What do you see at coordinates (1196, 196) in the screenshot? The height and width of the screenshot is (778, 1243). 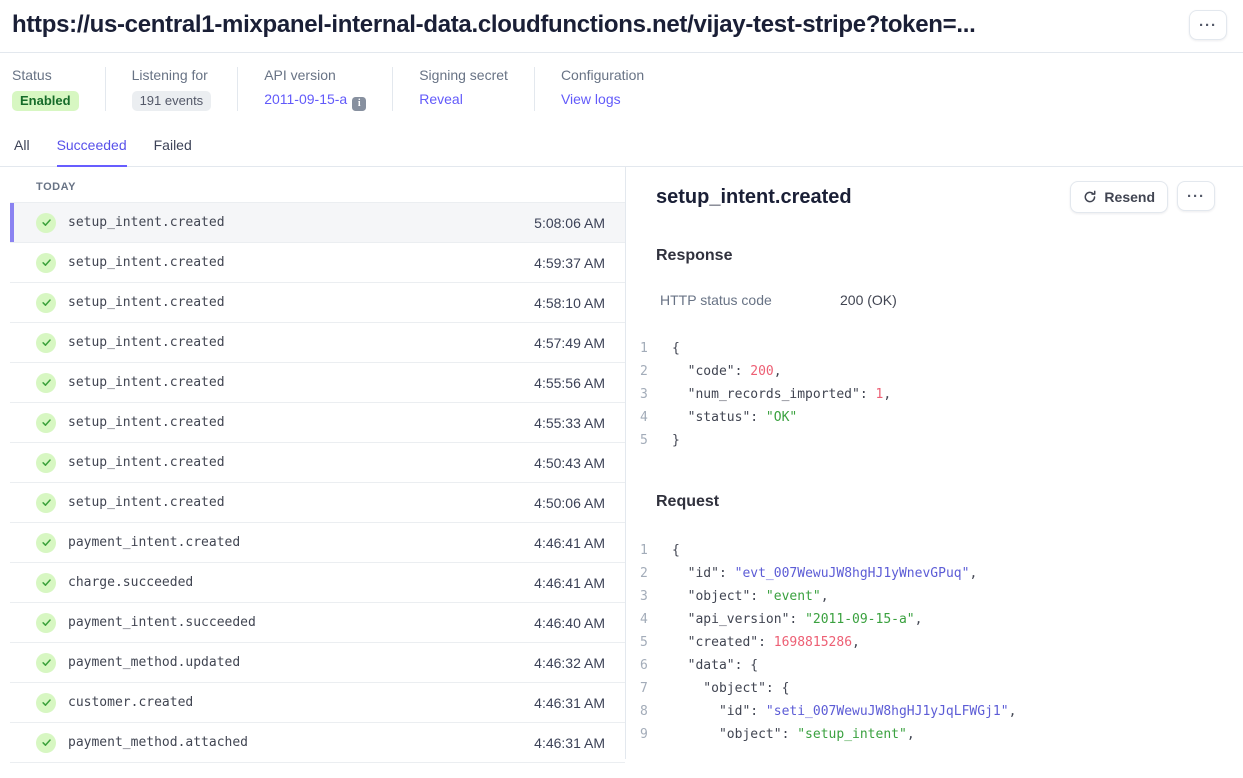 I see `detail-overflow-button: ···` at bounding box center [1196, 196].